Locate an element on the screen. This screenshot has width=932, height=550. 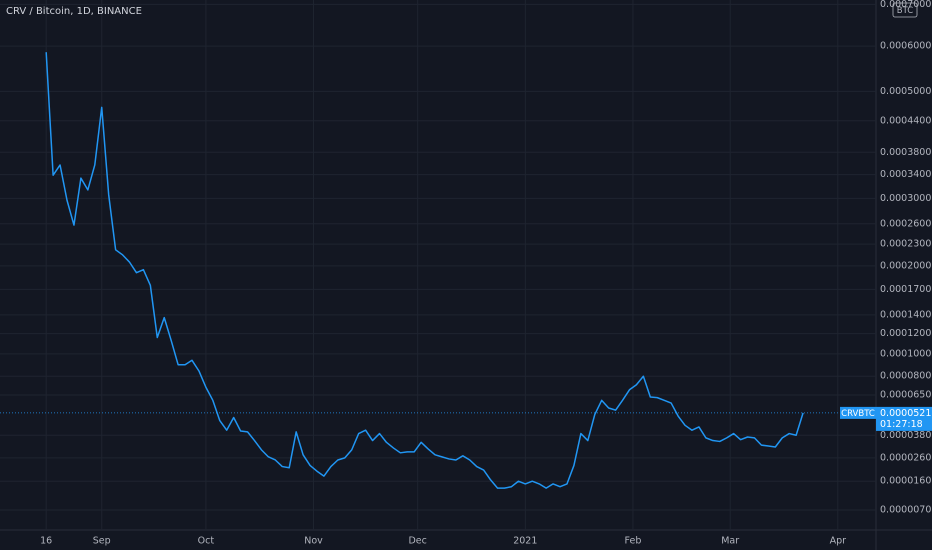
y-tick-label: 0.0005000 is located at coordinates (905, 91).